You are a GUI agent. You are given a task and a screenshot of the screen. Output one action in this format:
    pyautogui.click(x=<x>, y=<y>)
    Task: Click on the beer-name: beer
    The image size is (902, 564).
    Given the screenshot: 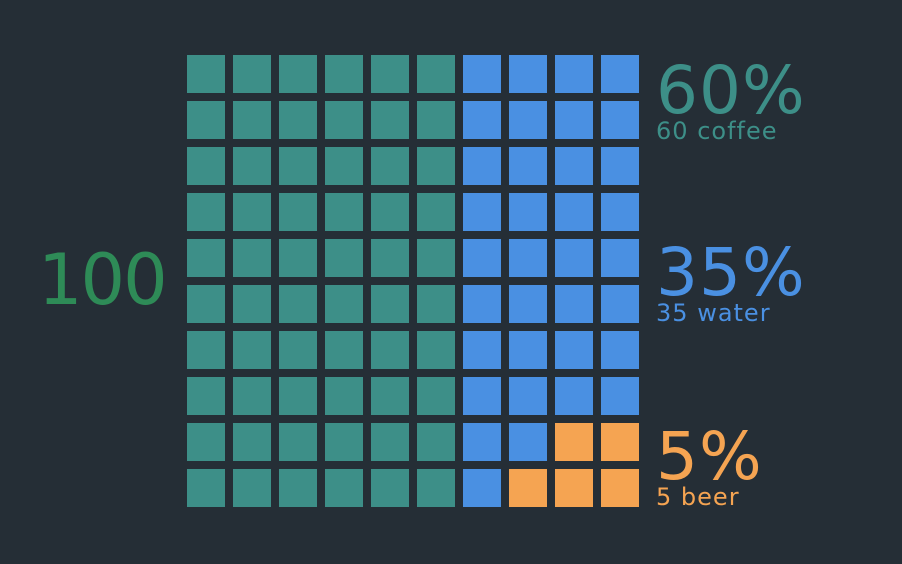 What is the action you would take?
    pyautogui.click(x=710, y=497)
    